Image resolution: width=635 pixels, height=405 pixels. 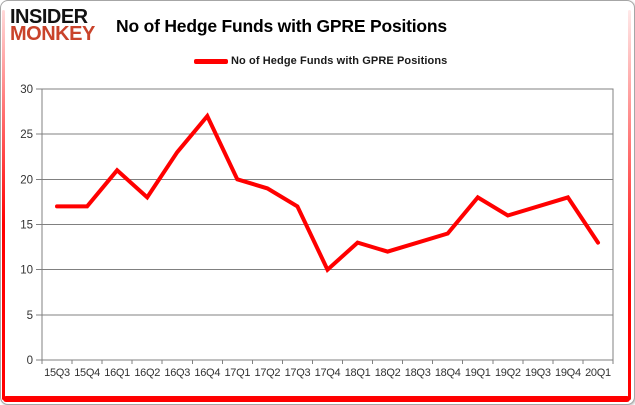 I want to click on legend: No of Hedge Funds with GPRE Positions, so click(x=320, y=61).